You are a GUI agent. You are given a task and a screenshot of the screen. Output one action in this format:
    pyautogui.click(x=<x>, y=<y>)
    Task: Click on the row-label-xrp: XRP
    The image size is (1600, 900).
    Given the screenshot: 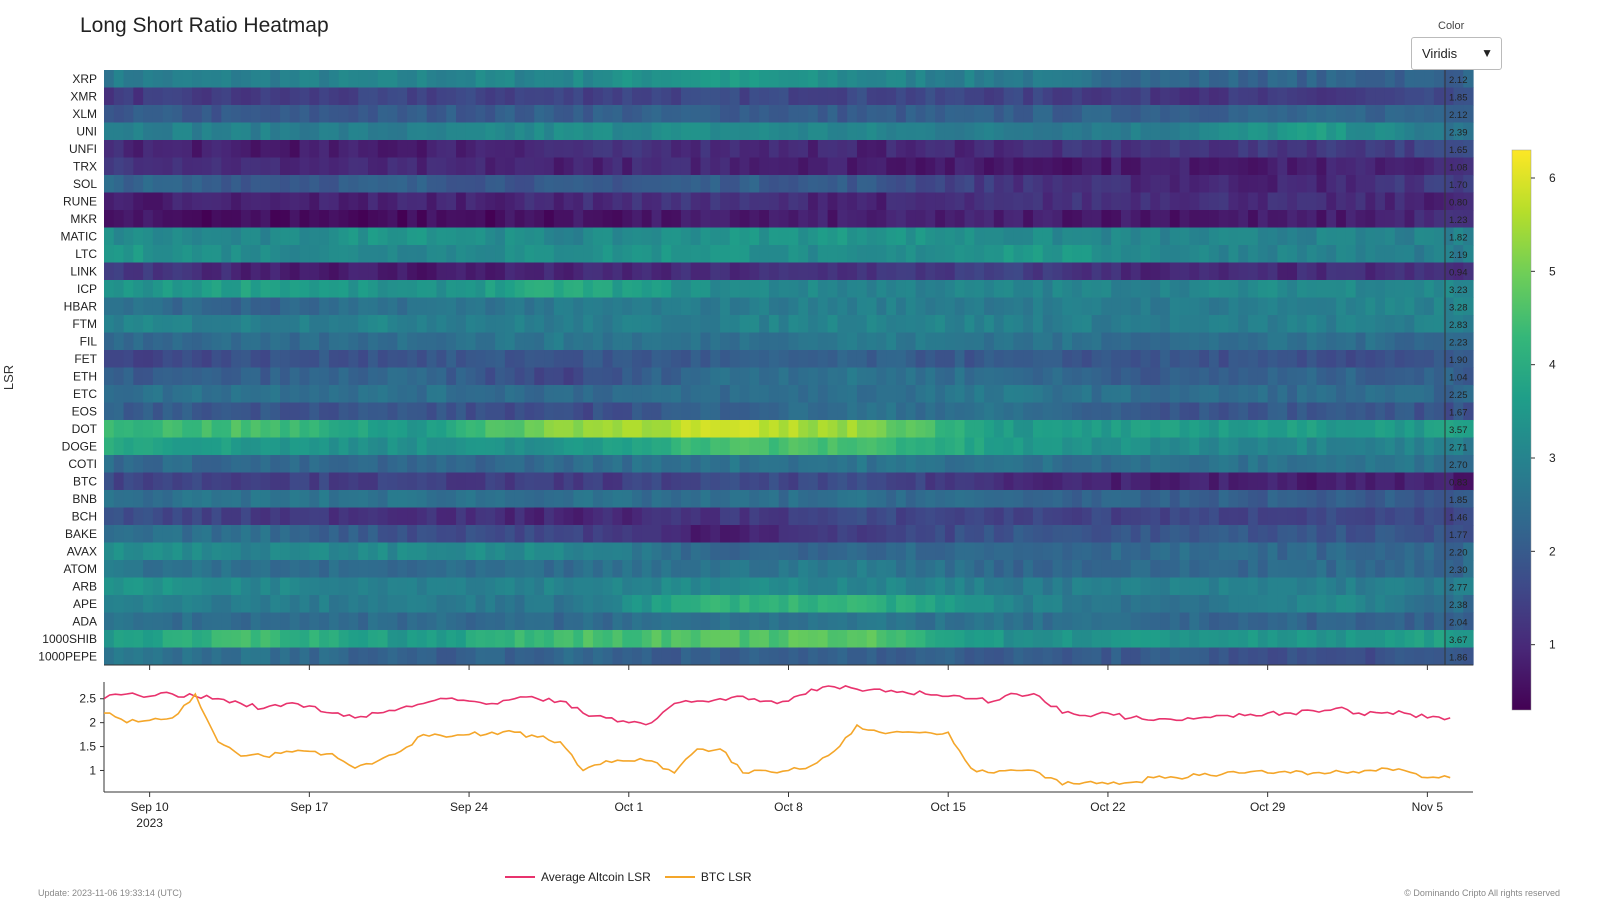 What is the action you would take?
    pyautogui.click(x=84, y=79)
    